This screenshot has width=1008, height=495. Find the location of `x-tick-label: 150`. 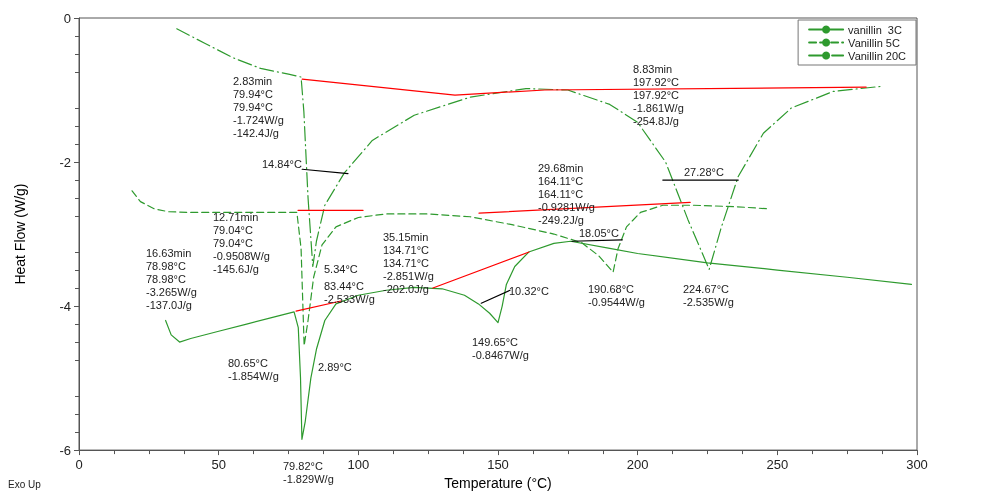

x-tick-label: 150 is located at coordinates (498, 465).